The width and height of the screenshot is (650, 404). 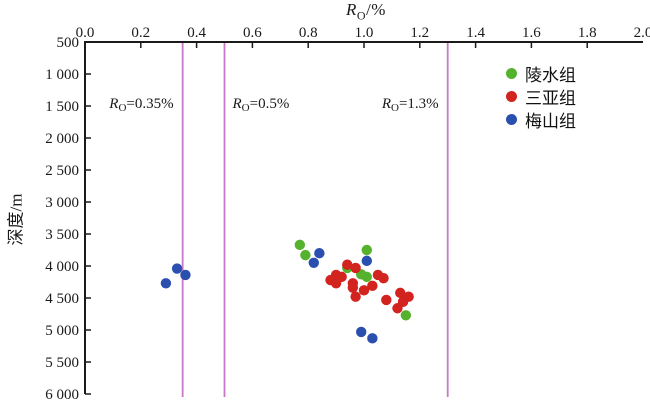 I want to click on x-tick-label: 0.2, so click(x=140, y=33).